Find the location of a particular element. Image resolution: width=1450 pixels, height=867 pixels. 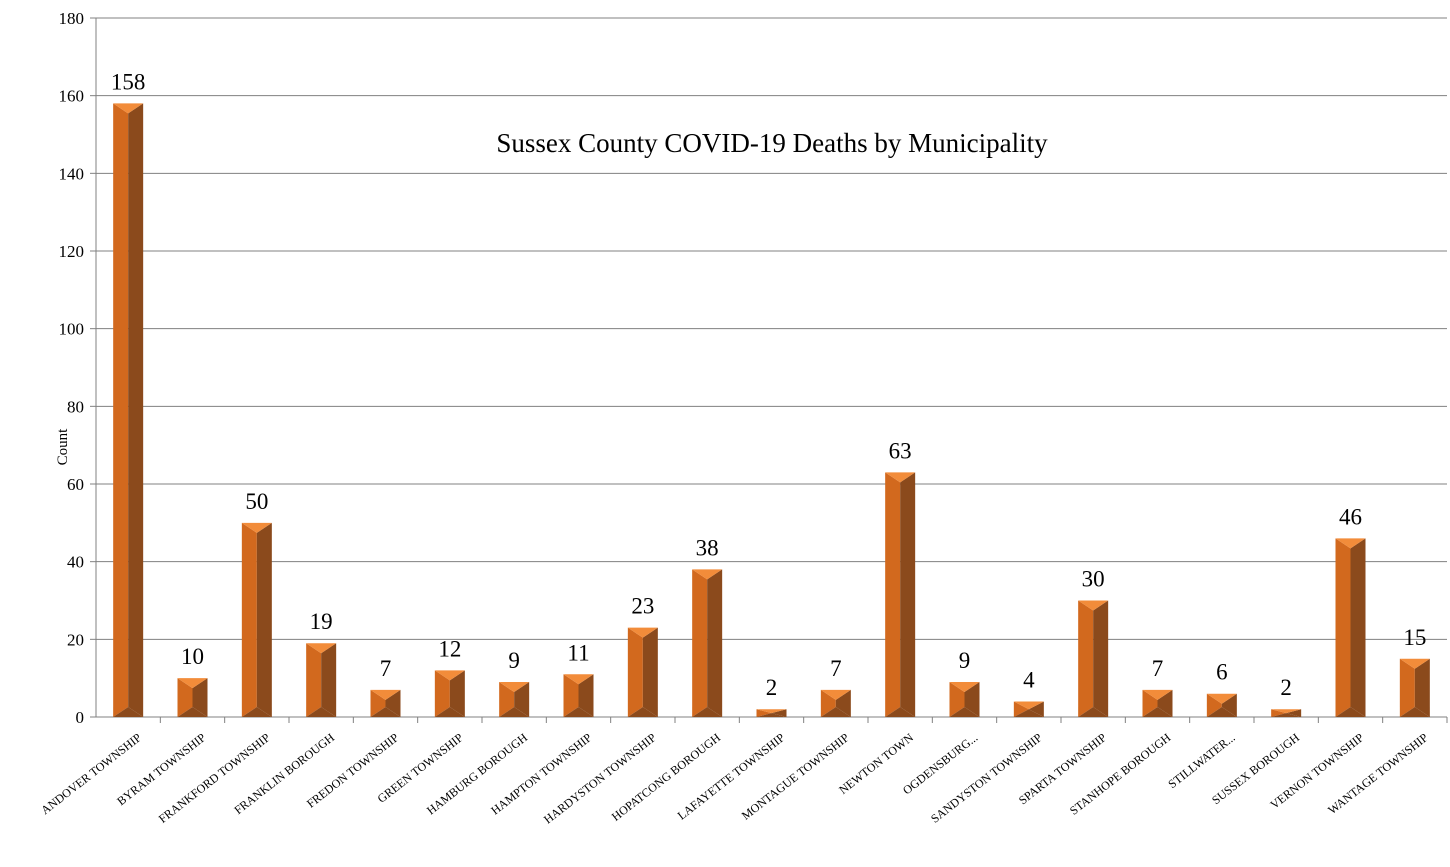

y-tick-label: 40 is located at coordinates (75, 562).